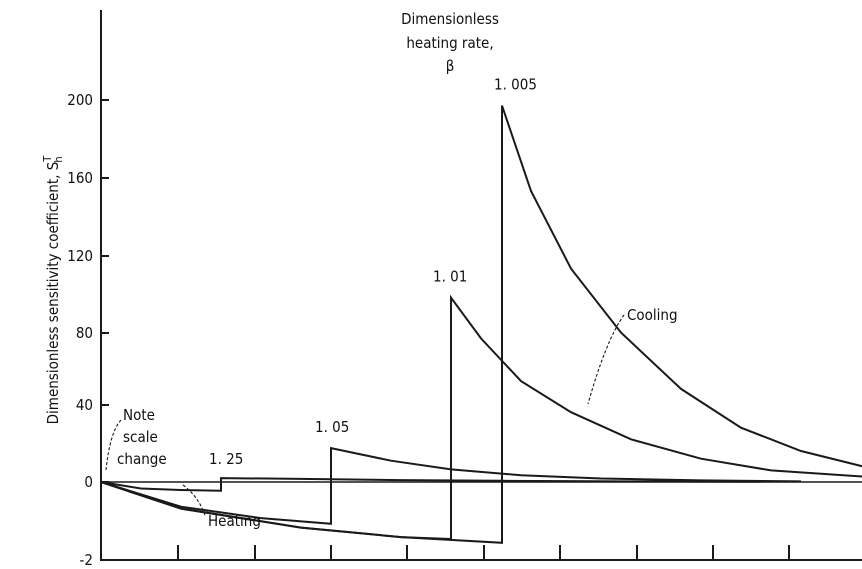  I want to click on cooling-annotation: Cooling, so click(632, 355).